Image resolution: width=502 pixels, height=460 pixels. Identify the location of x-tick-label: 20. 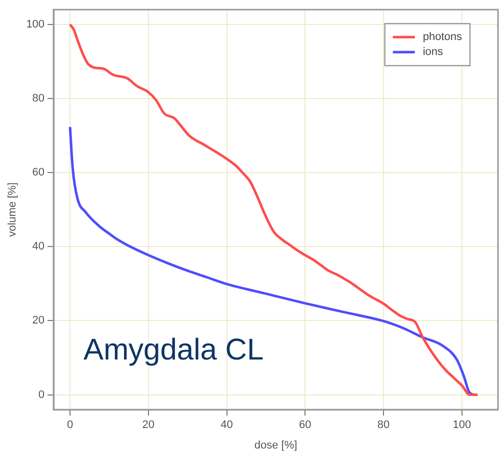
(148, 425).